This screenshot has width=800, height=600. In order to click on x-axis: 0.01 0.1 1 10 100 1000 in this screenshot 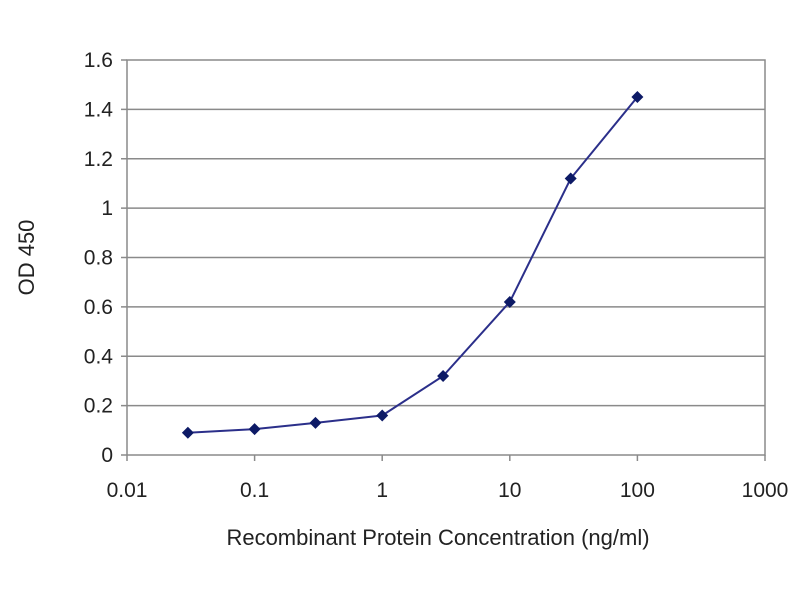, I will do `click(448, 478)`.